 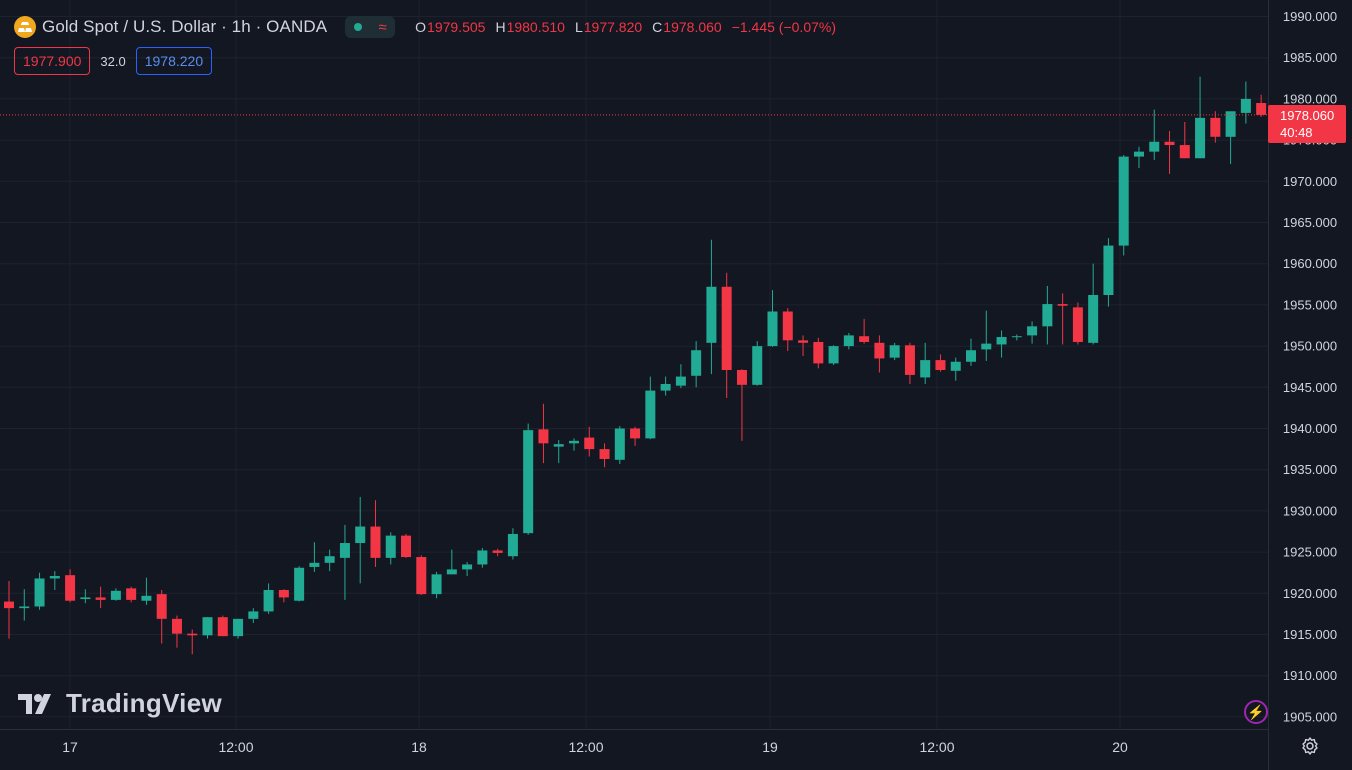 I want to click on flash-icon: ⚡, so click(x=1256, y=712).